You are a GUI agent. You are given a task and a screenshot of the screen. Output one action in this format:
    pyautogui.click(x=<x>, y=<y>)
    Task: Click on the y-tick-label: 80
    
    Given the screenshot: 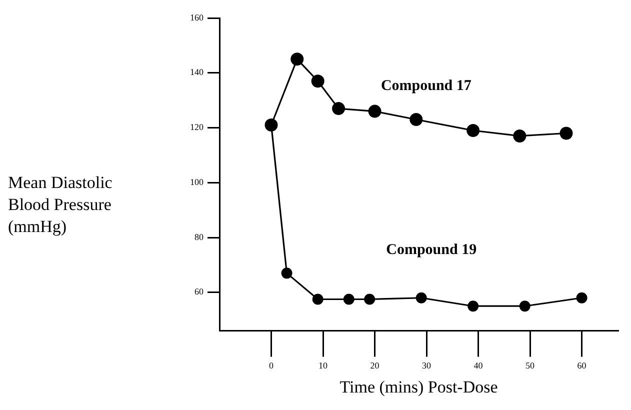 What is the action you would take?
    pyautogui.click(x=199, y=237)
    